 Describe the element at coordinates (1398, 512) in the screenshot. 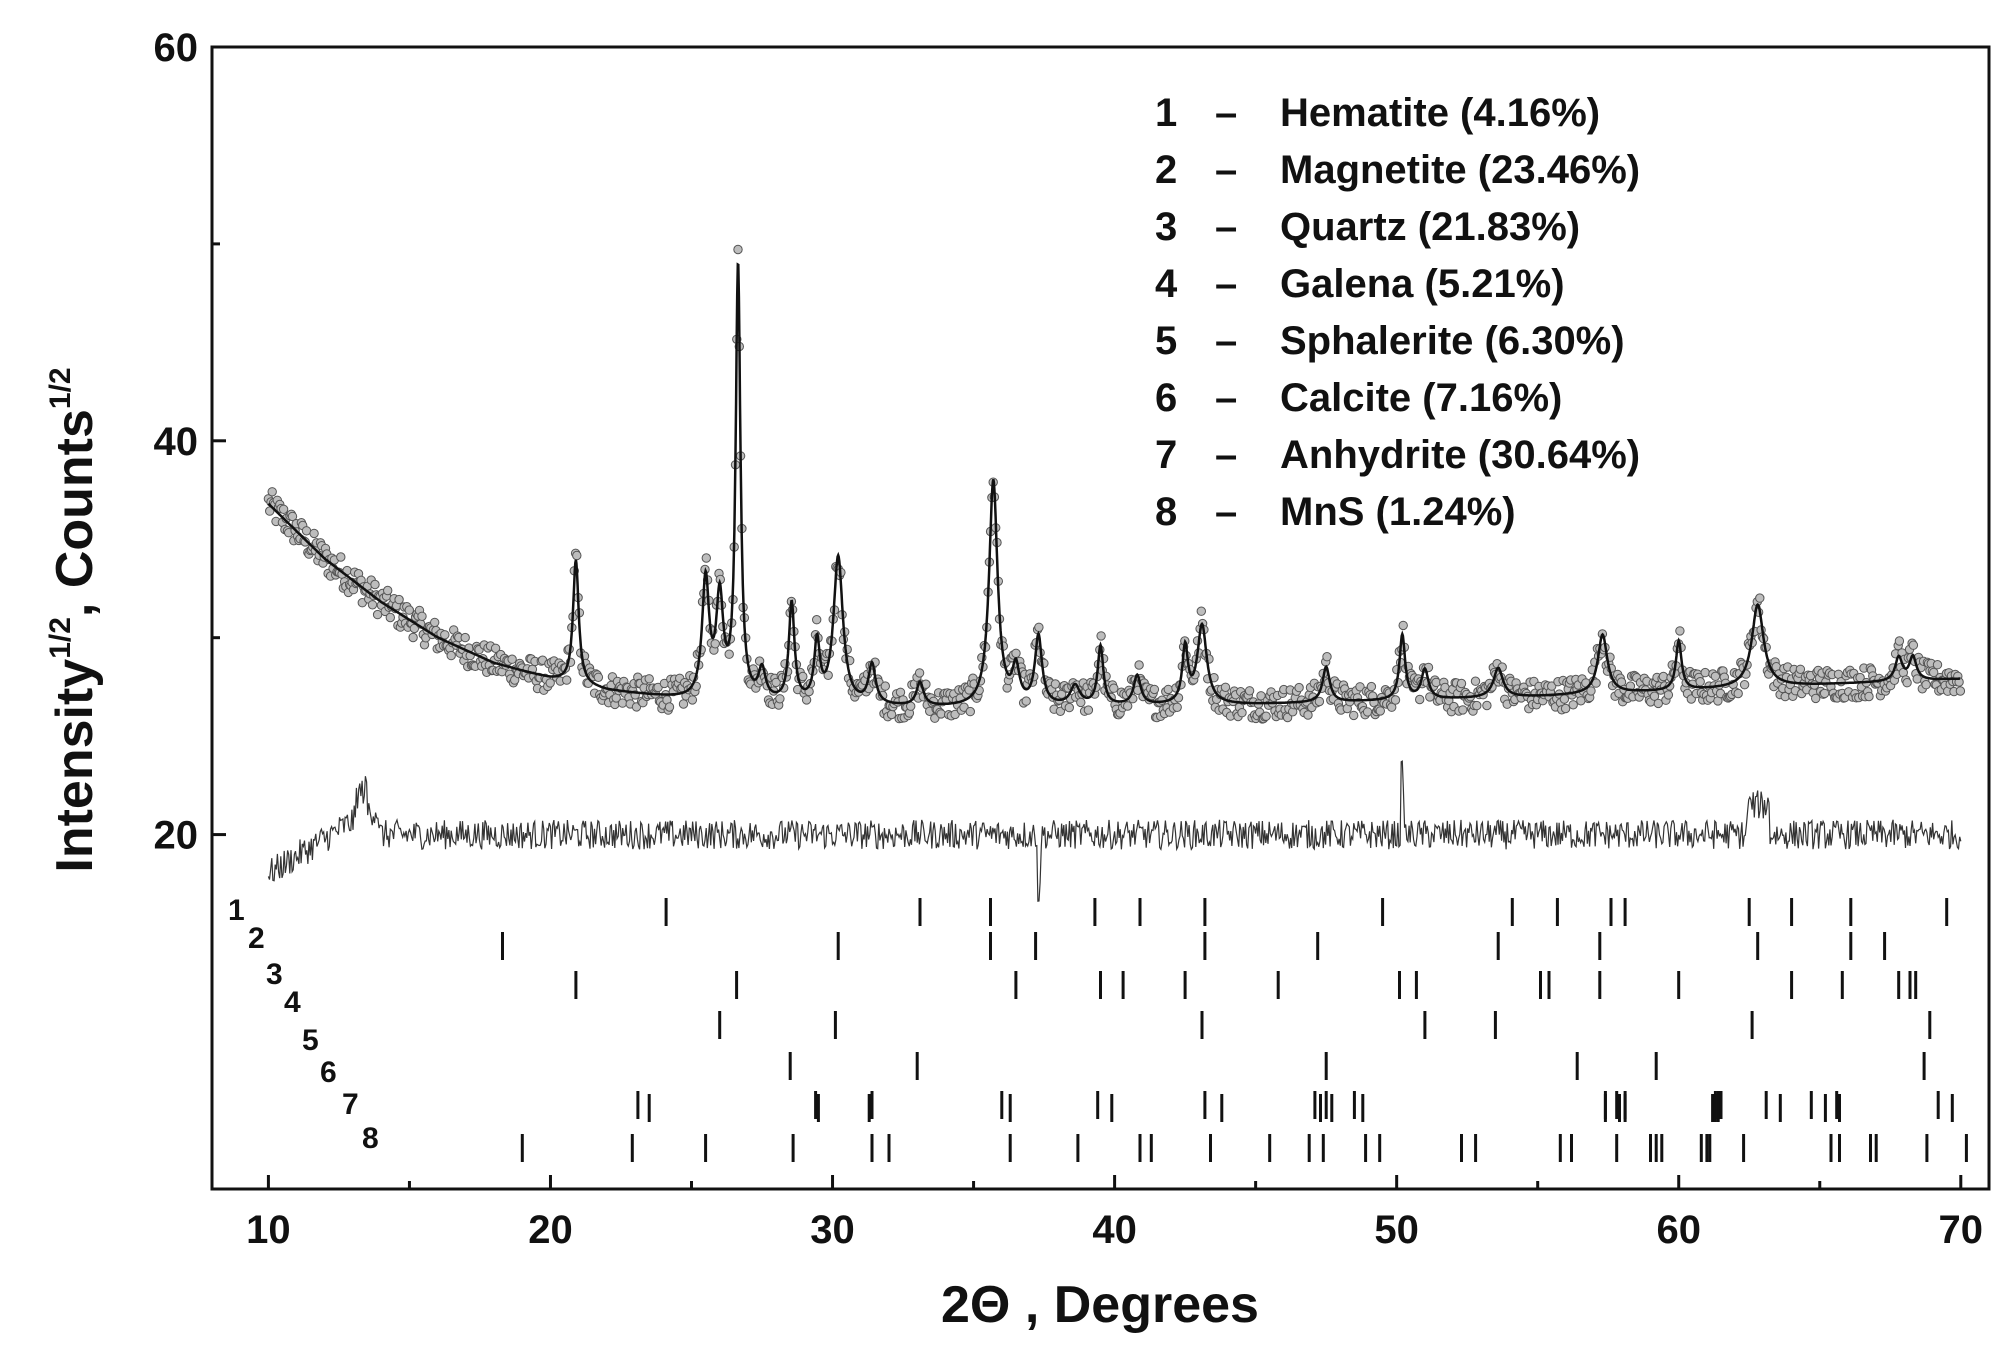

I see `legend-label: MnS (1.24%)` at that location.